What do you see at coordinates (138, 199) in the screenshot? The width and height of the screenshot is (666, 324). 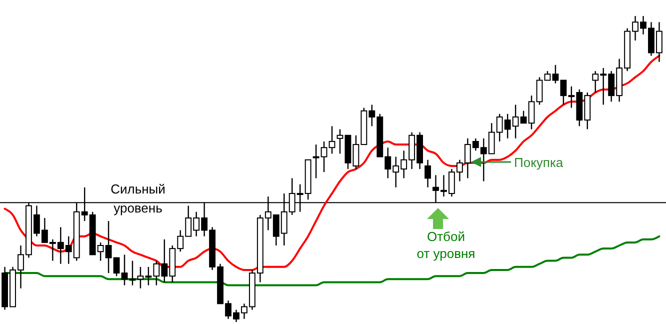 I see `ref-line-label: Сильный уровень` at bounding box center [138, 199].